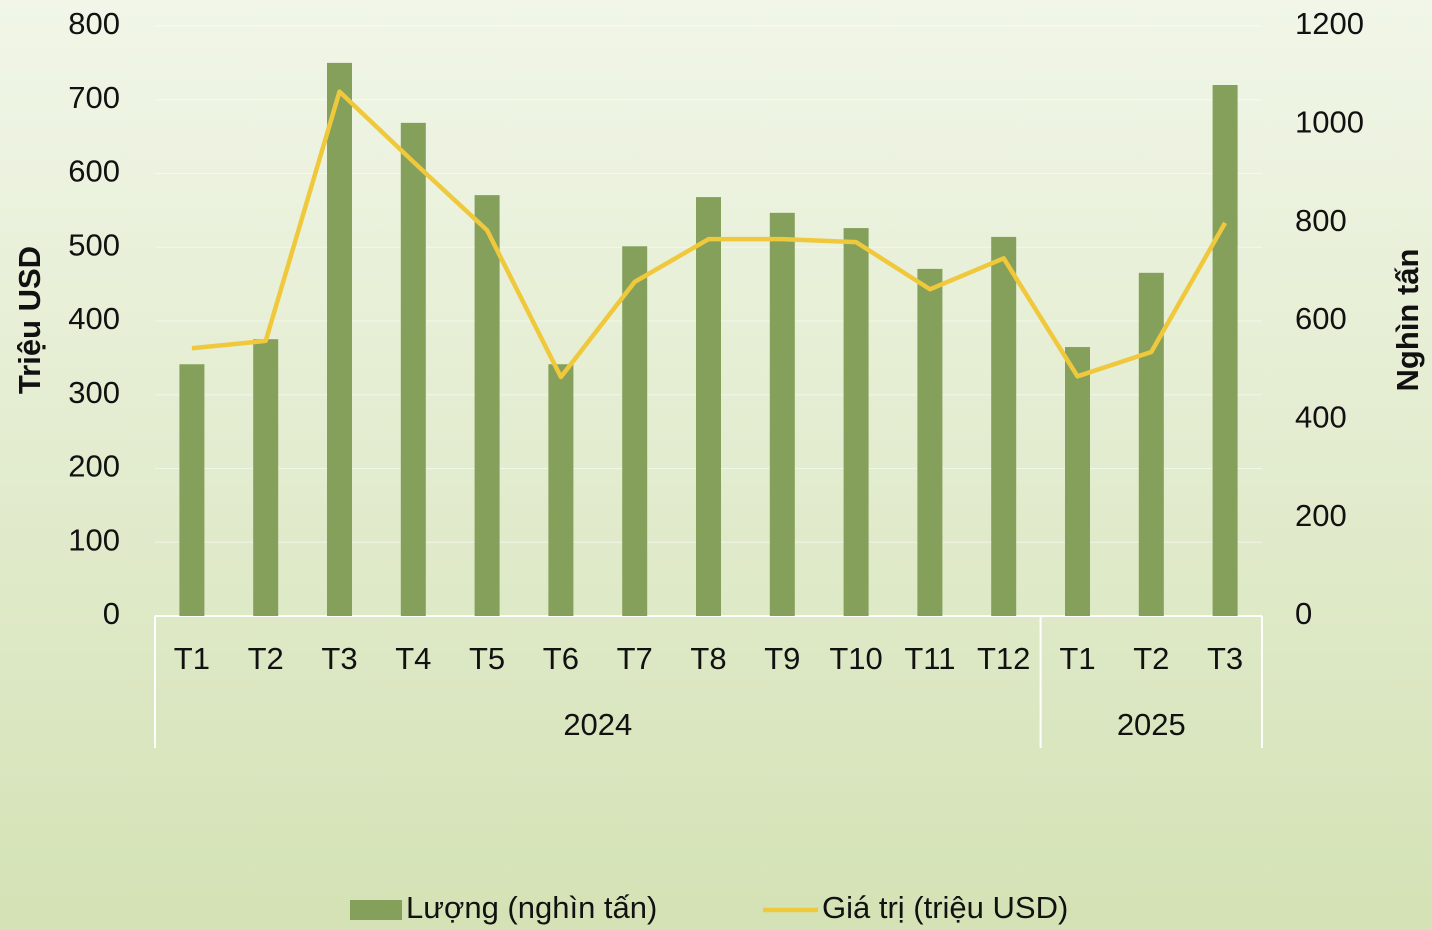 This screenshot has height=930, width=1432. What do you see at coordinates (1321, 515) in the screenshot?
I see `y2-tick-label: 200` at bounding box center [1321, 515].